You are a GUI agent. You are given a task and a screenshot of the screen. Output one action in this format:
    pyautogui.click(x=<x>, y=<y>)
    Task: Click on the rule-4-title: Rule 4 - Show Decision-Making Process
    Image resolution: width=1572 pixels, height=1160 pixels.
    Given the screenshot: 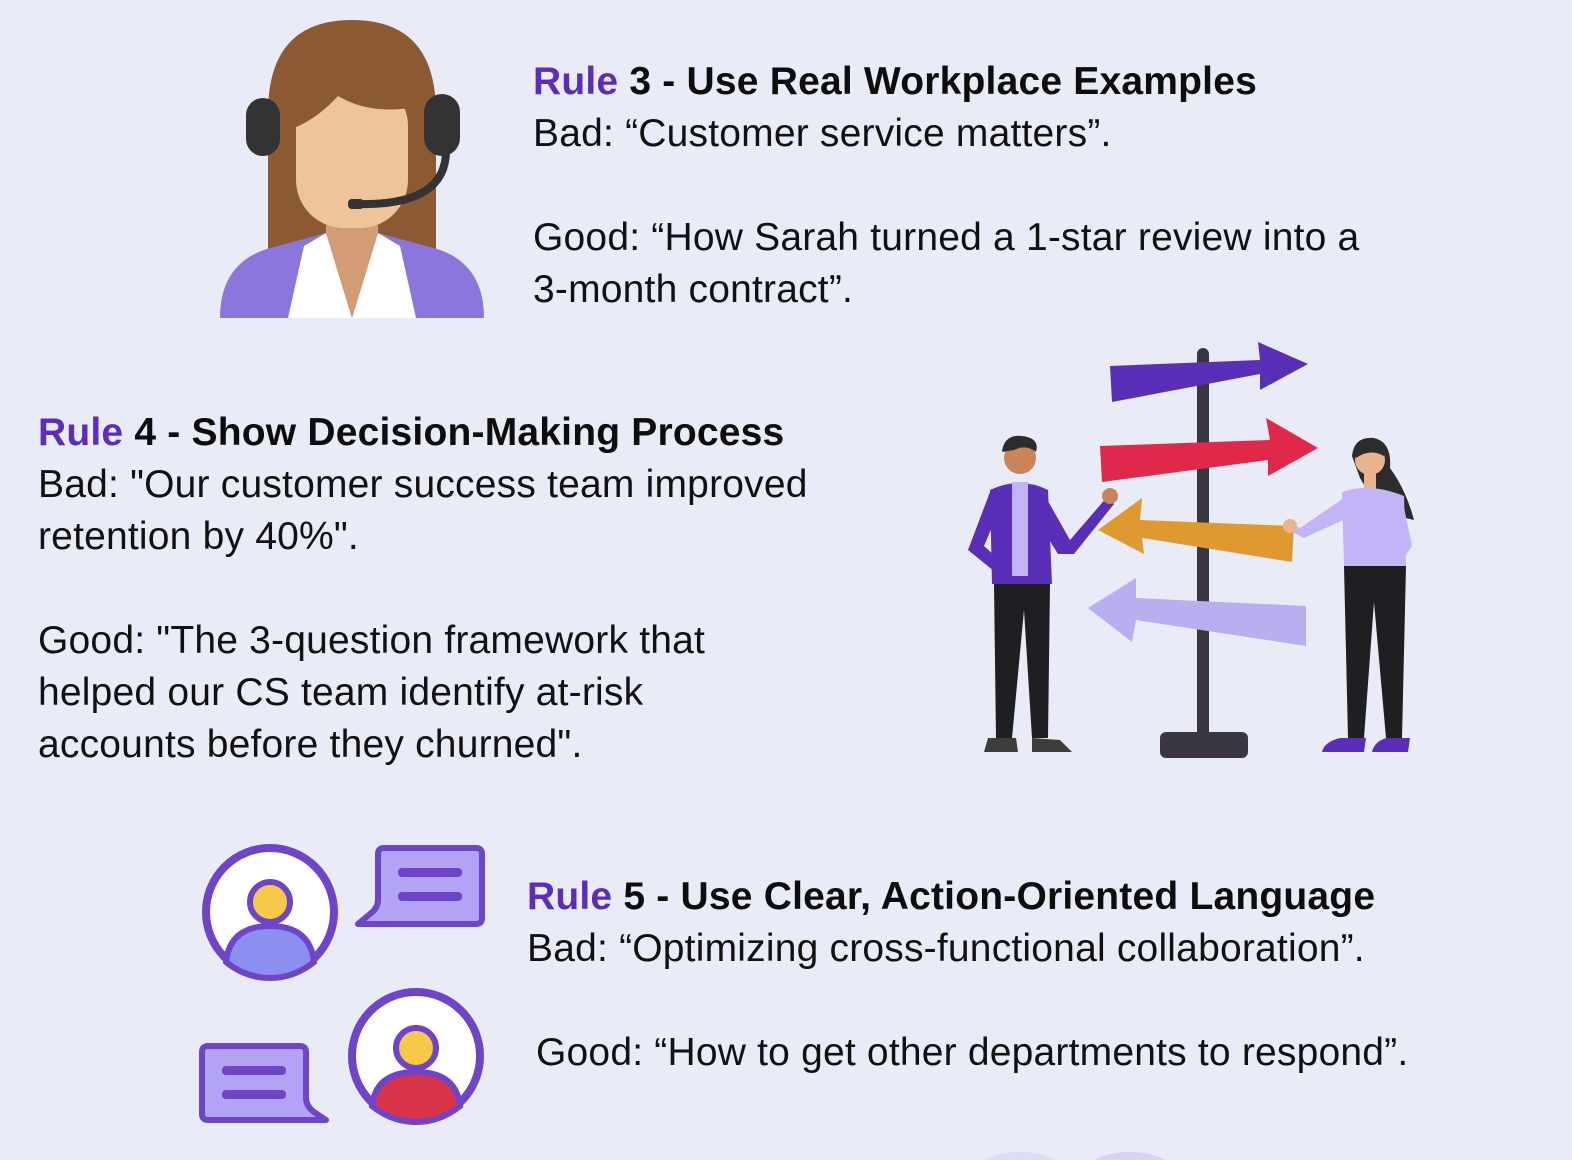 What is the action you would take?
    pyautogui.click(x=423, y=433)
    